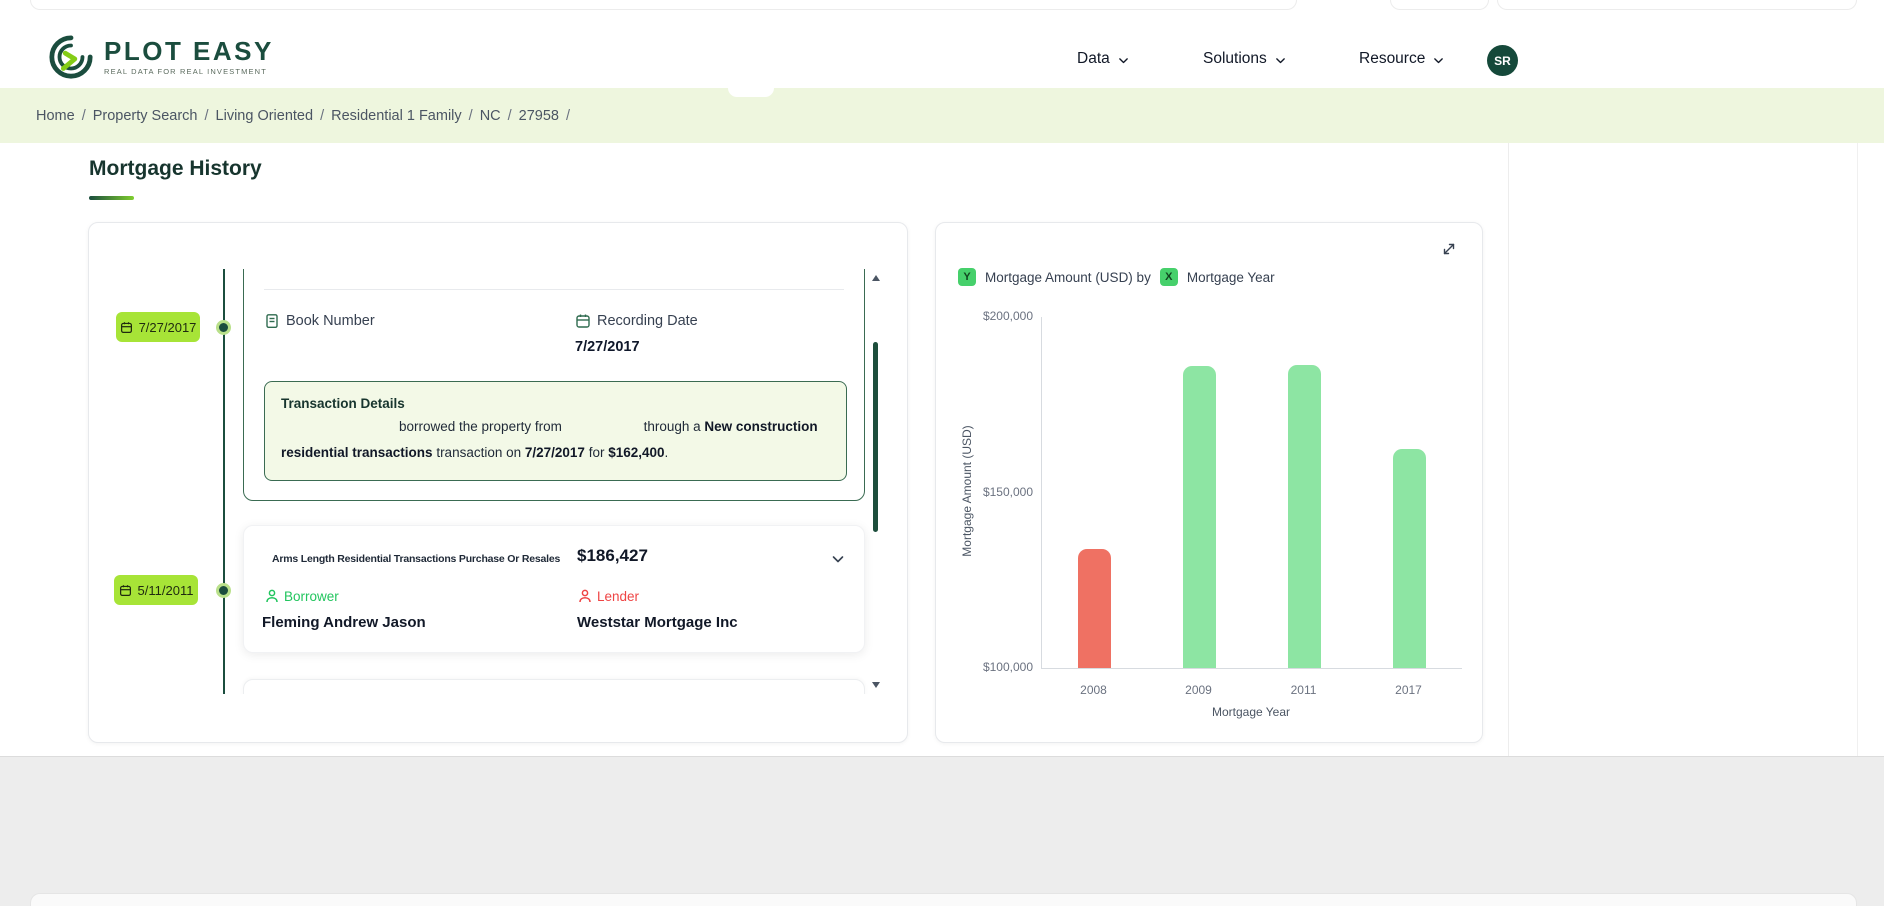 The height and width of the screenshot is (906, 1884). What do you see at coordinates (167, 327) in the screenshot?
I see `timeline-date-label: 7/27/2017` at bounding box center [167, 327].